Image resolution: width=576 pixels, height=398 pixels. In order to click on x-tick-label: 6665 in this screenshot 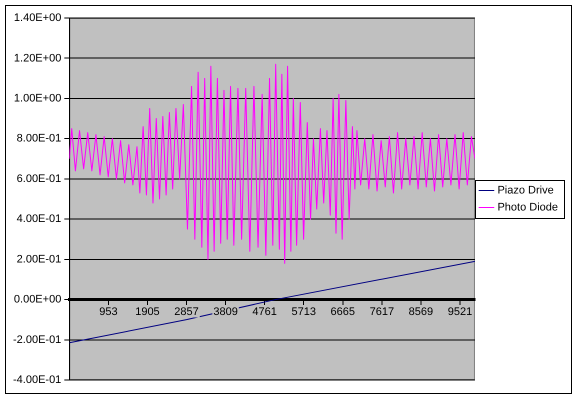, I will do `click(343, 312)`.